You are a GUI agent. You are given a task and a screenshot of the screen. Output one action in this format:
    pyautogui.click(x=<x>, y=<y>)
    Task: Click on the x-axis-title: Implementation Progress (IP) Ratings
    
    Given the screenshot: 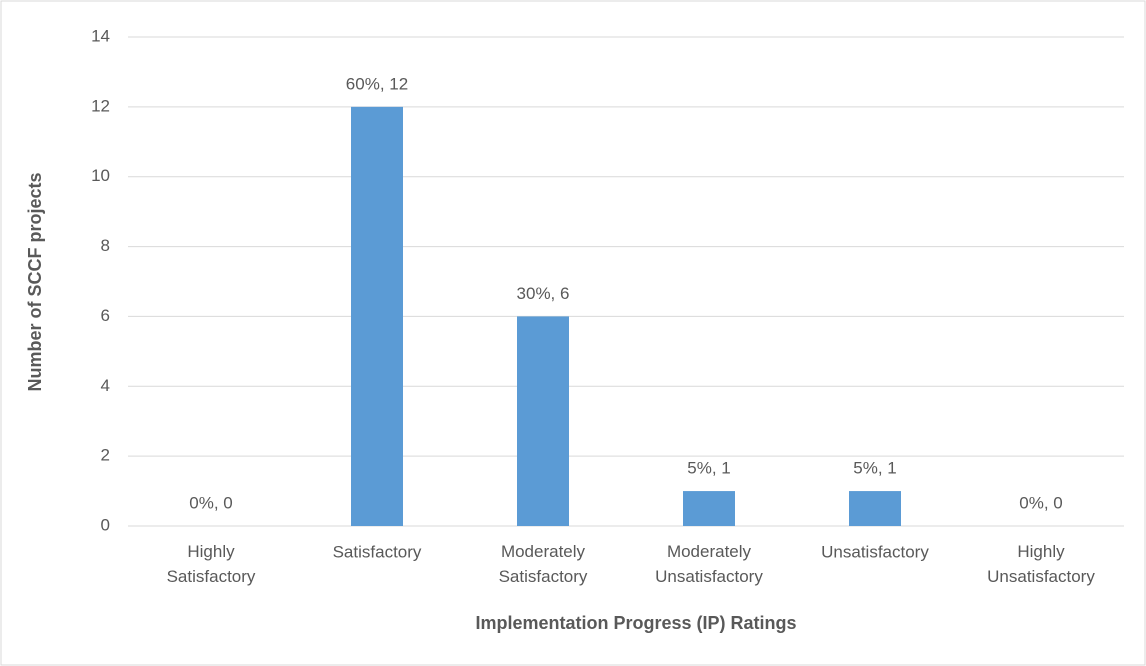 What is the action you would take?
    pyautogui.click(x=635, y=623)
    